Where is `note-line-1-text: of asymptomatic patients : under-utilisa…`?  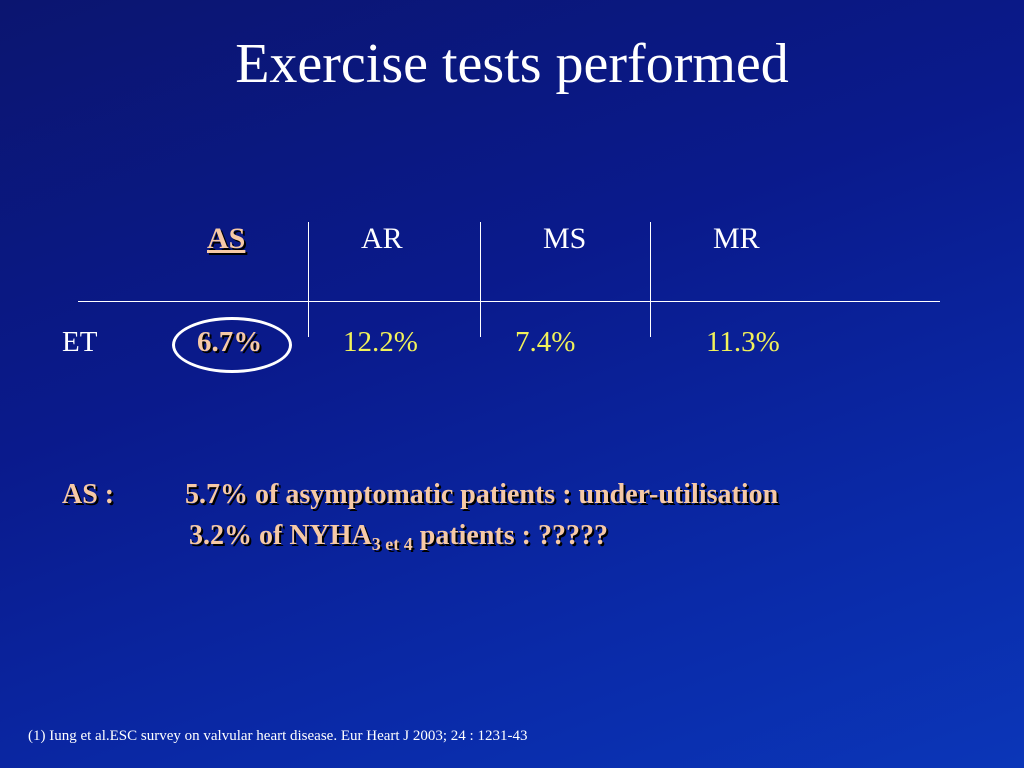
note-line-1-text: of asymptomatic patients : under-utilisa… is located at coordinates (517, 494).